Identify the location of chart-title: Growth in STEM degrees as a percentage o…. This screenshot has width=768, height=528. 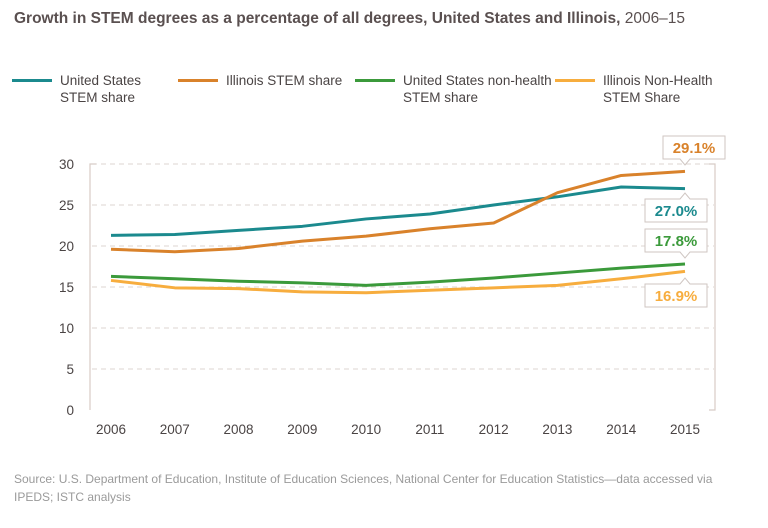
(349, 19).